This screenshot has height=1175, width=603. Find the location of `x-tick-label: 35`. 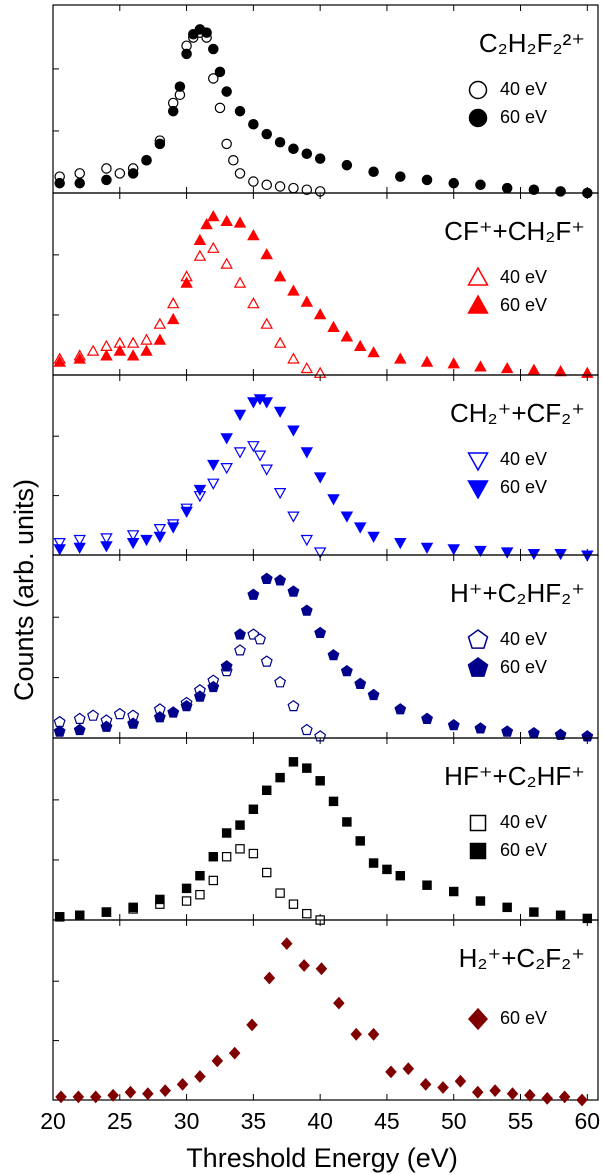

x-tick-label: 35 is located at coordinates (254, 1121).